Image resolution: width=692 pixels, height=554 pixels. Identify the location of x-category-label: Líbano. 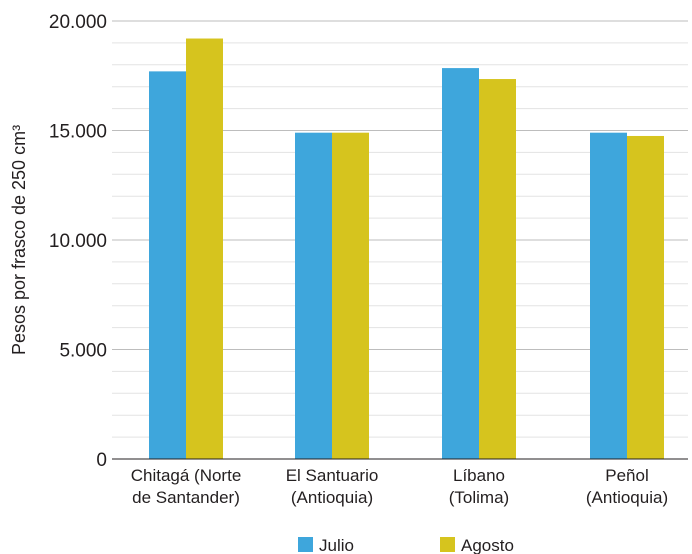
(479, 475).